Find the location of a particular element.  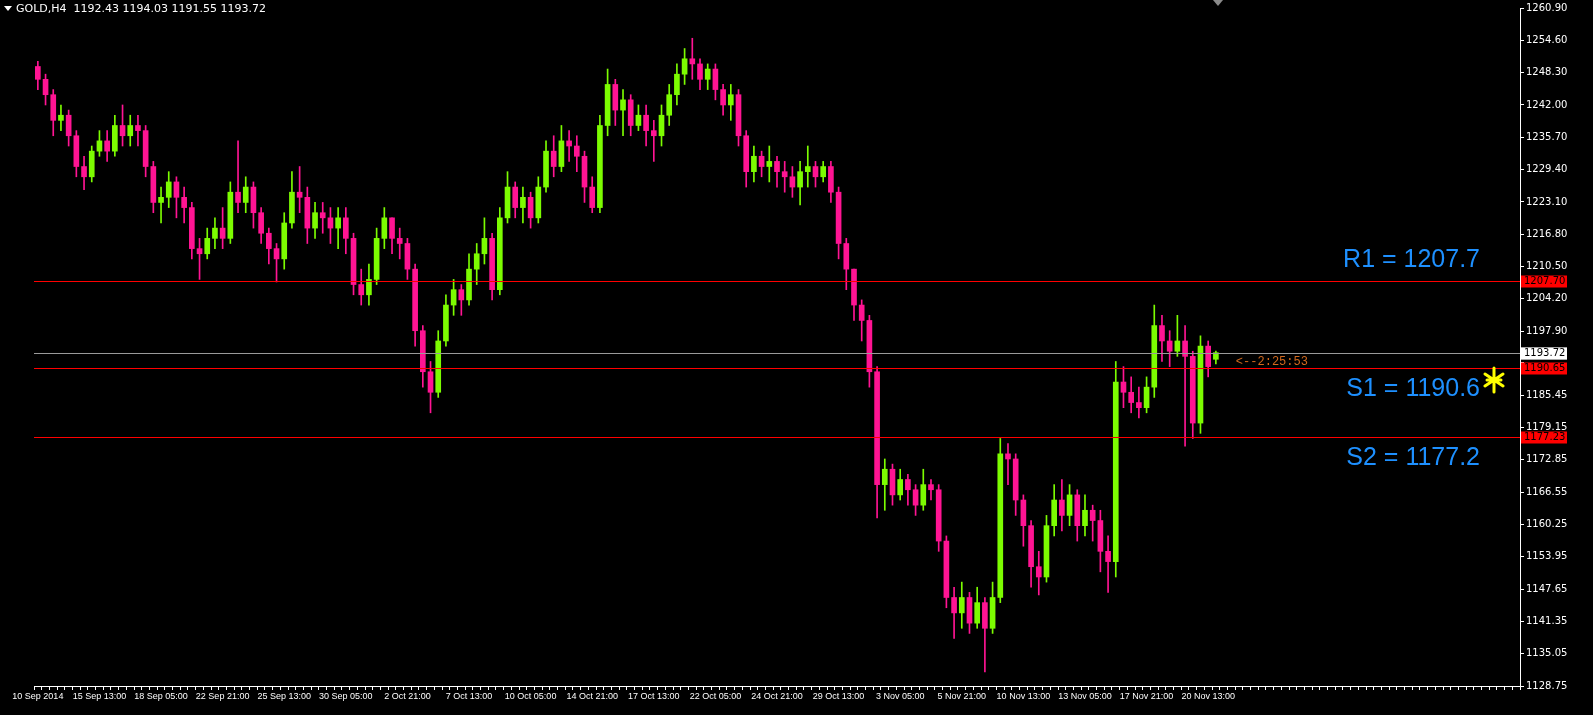

x-tick-label: 17 Nov 21:00 is located at coordinates (1146, 695).